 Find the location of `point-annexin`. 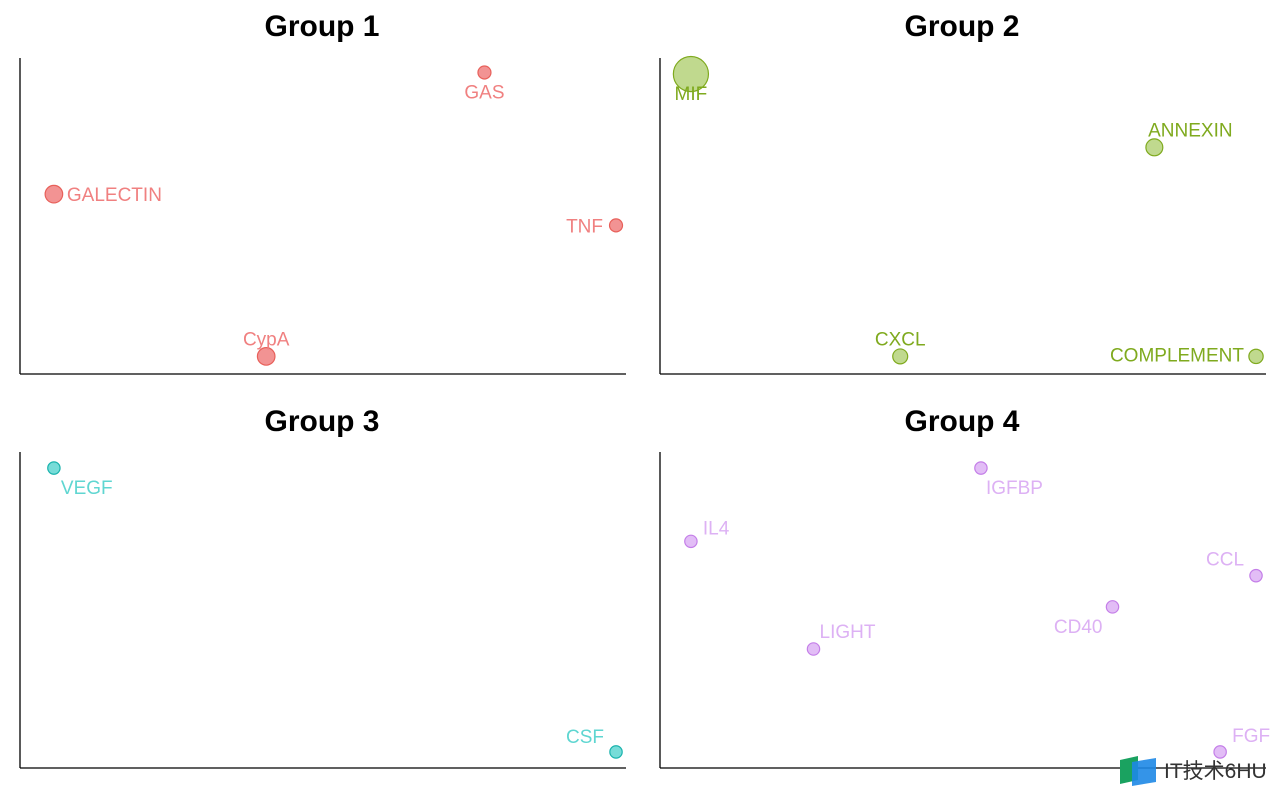

point-annexin is located at coordinates (1154, 147).